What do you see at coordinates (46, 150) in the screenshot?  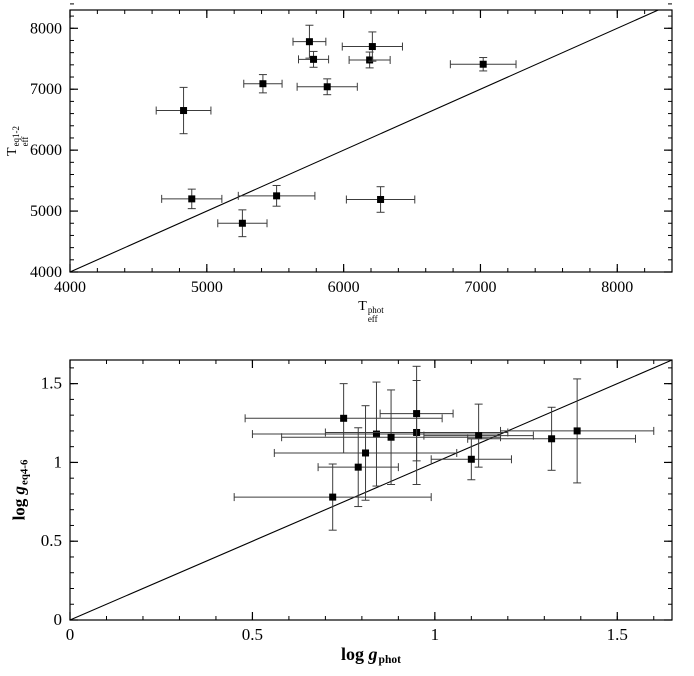 I see `y-tick-label: 6000` at bounding box center [46, 150].